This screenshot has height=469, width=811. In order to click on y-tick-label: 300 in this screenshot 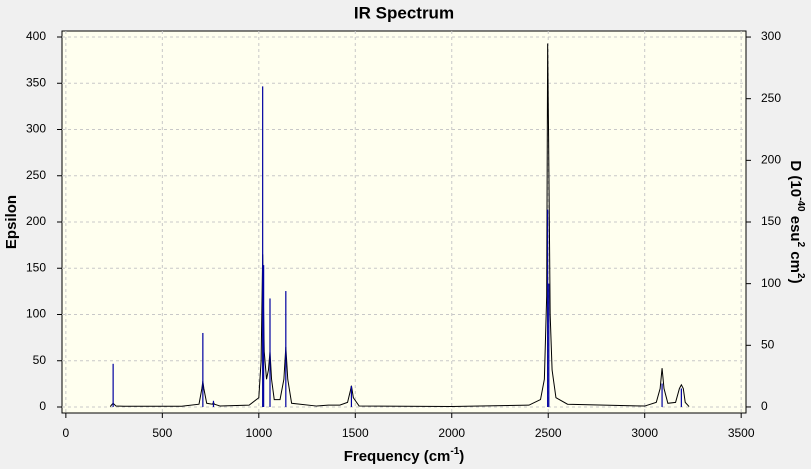, I will do `click(36, 129)`.